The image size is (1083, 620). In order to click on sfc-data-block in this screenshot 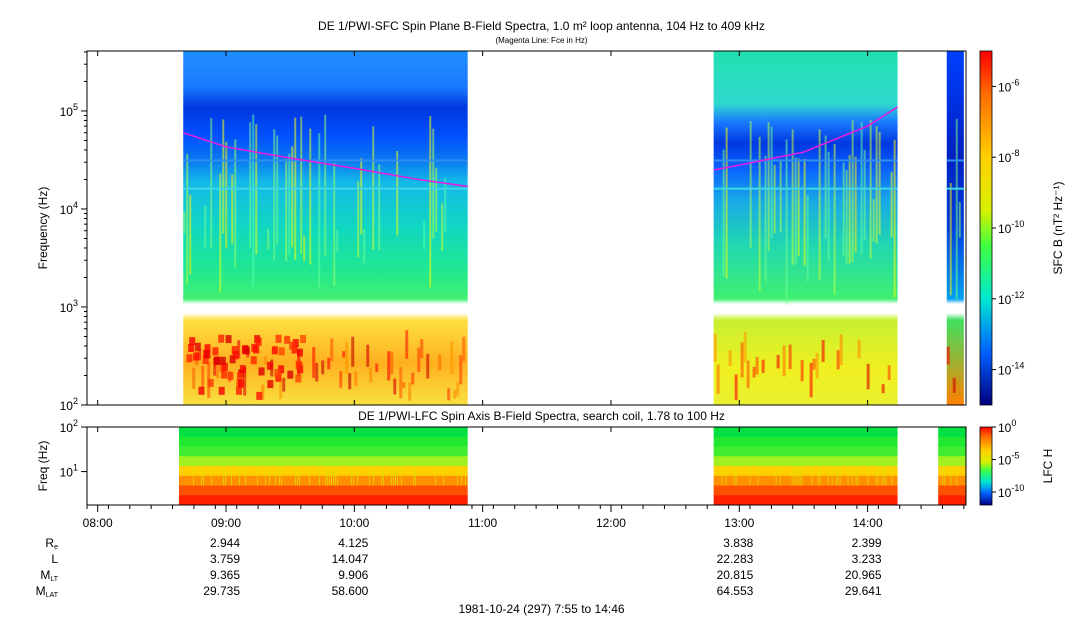, I will do `click(805, 228)`.